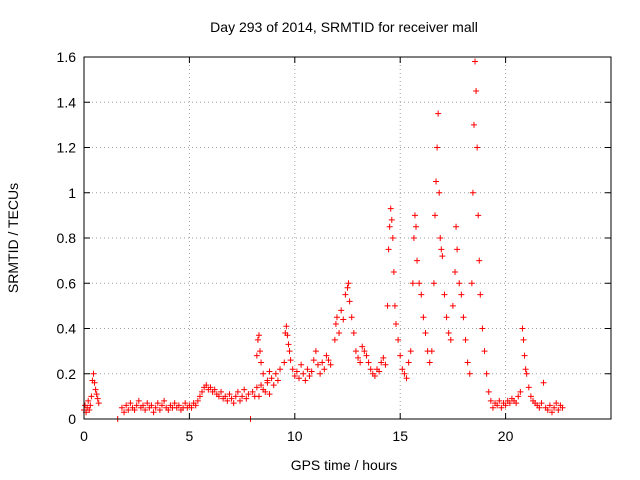  Describe the element at coordinates (67, 238) in the screenshot. I see `y-tick-label: 0.8` at that location.